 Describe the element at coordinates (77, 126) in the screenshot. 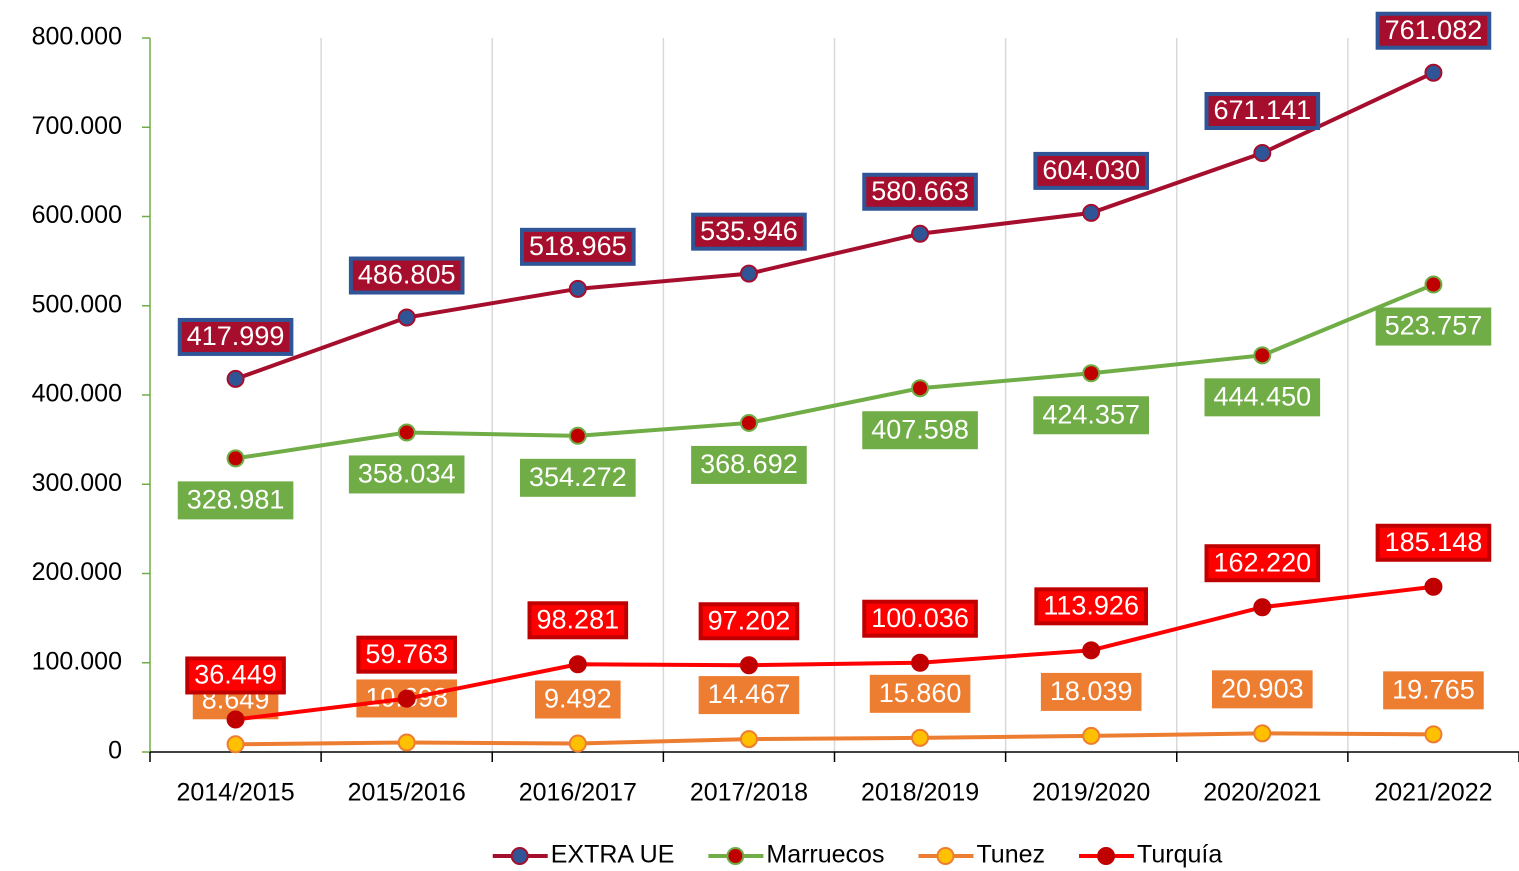

I see `y-tick-label: 700.000` at that location.